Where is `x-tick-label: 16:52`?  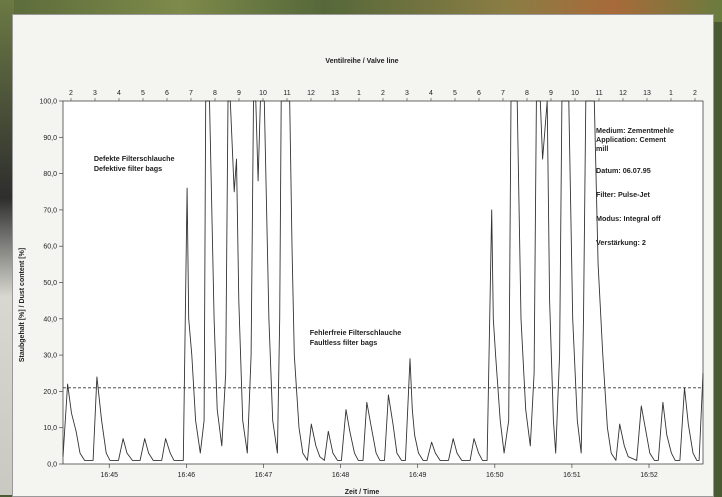 x-tick-label: 16:52 is located at coordinates (649, 475).